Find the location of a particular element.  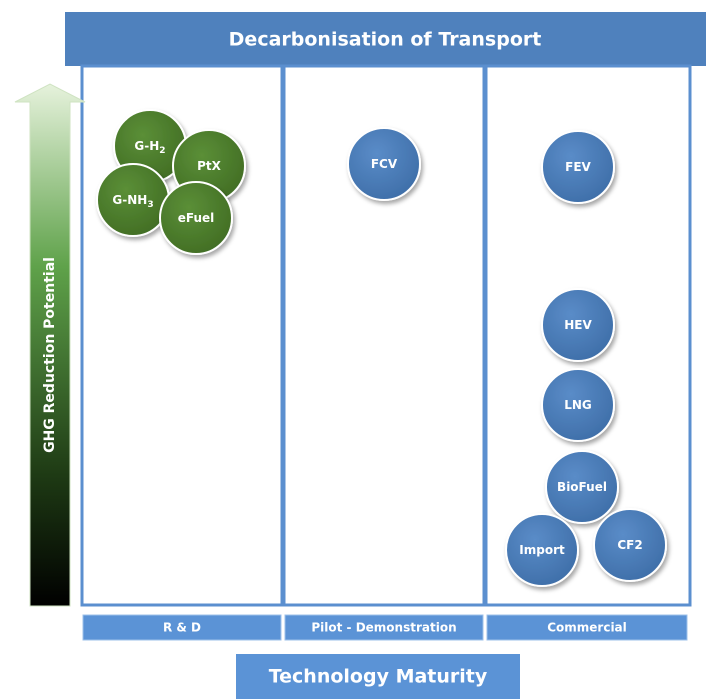

node-label: CF2 is located at coordinates (629, 545).